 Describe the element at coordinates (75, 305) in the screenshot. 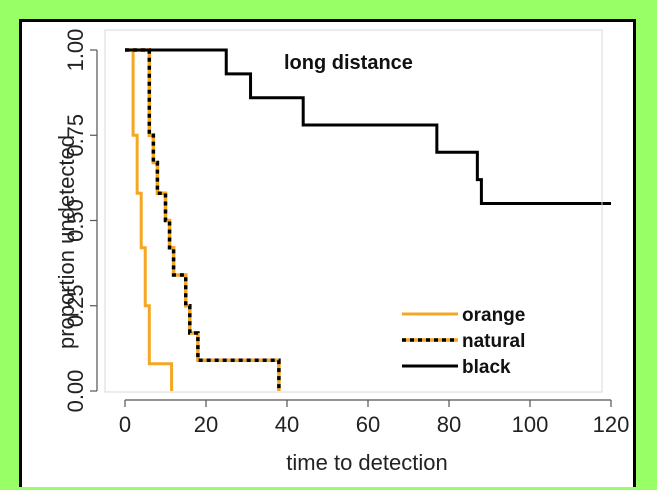

I see `y-tick-label: 0.25` at that location.